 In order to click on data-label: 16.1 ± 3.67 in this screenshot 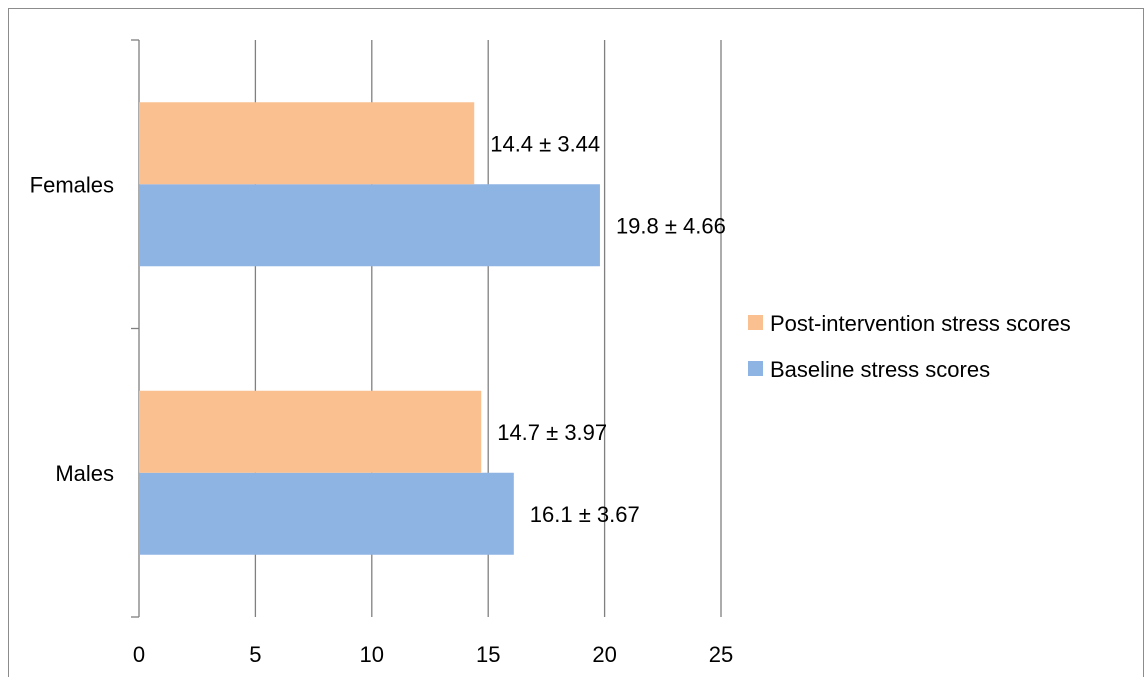, I will do `click(585, 514)`.